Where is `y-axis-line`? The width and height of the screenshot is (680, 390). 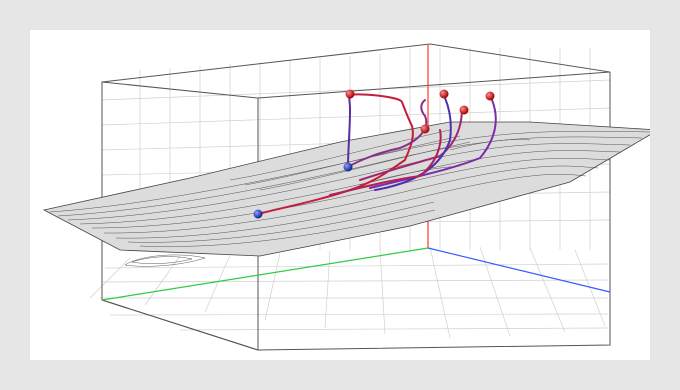 y-axis-line is located at coordinates (519, 270).